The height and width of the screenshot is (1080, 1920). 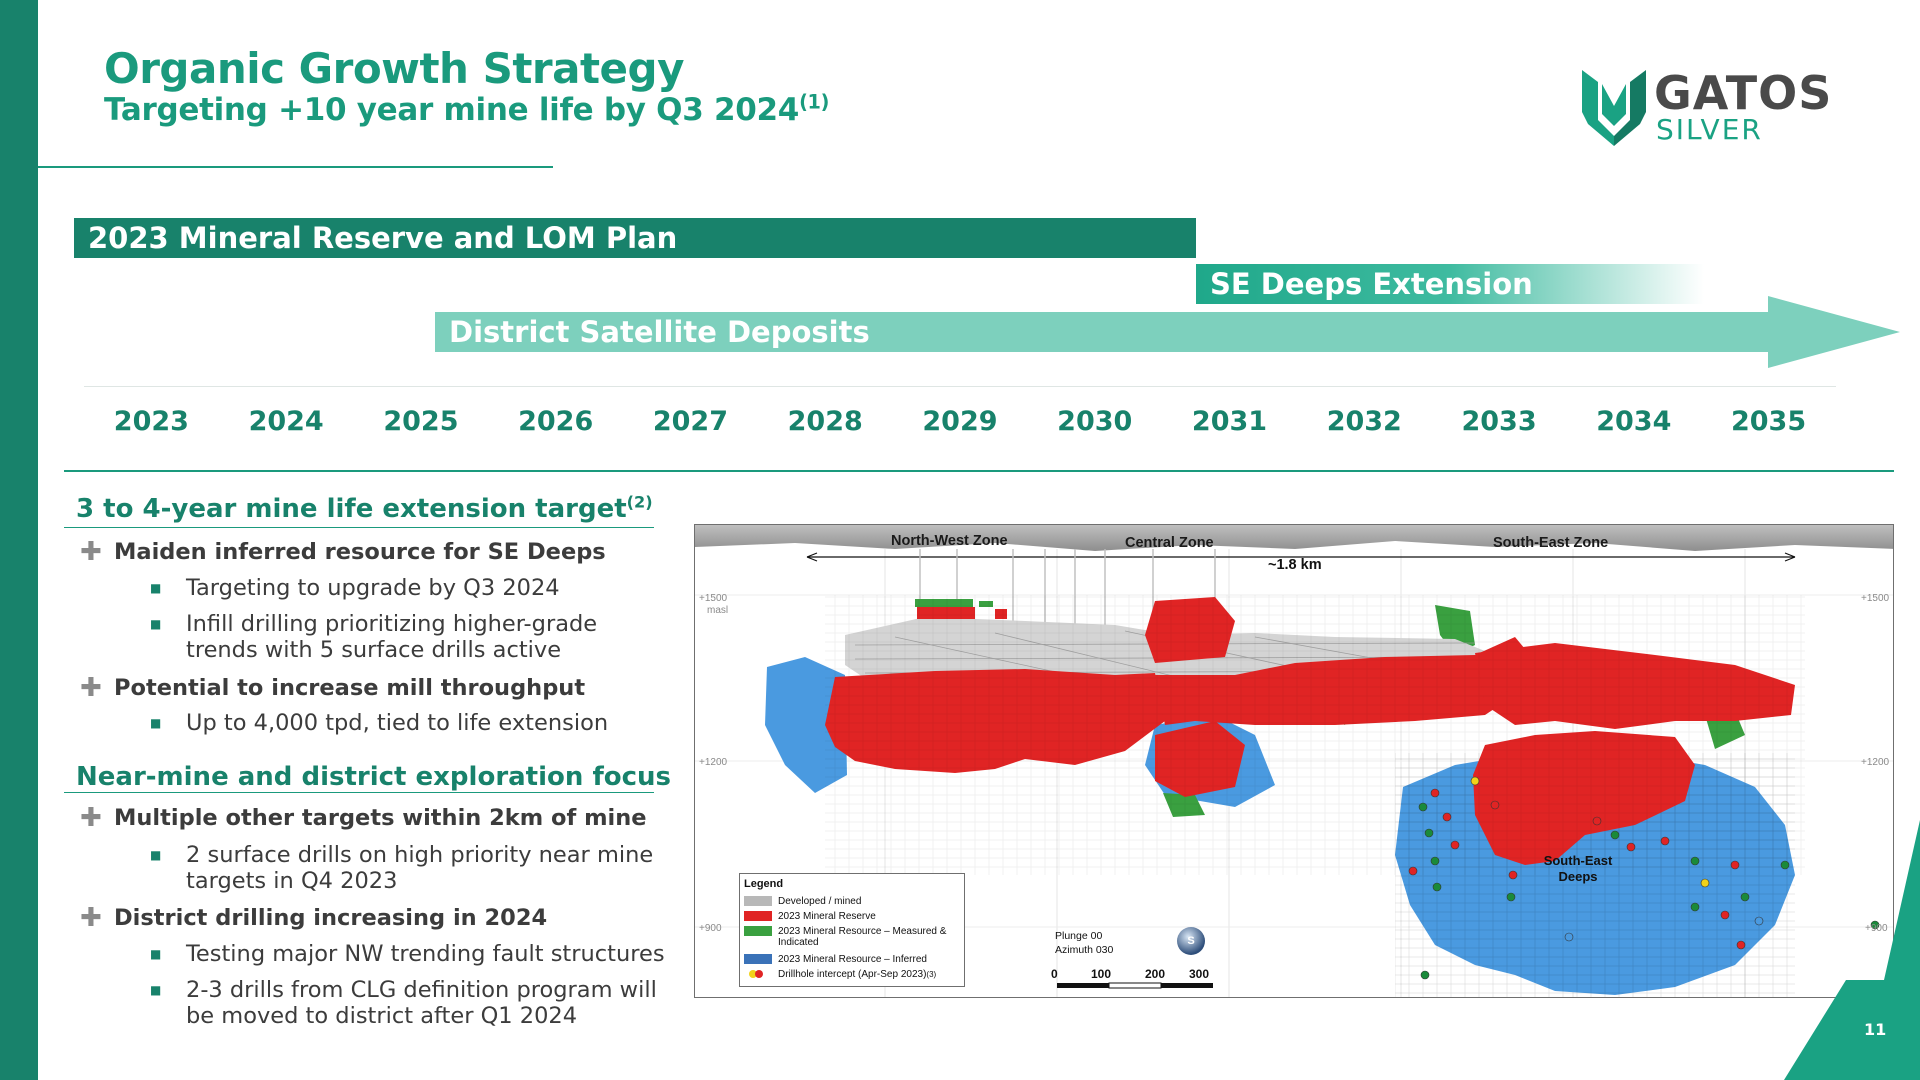 I want to click on timeline-bar-se-deeps: SE Deeps Extension, so click(x=1450, y=284).